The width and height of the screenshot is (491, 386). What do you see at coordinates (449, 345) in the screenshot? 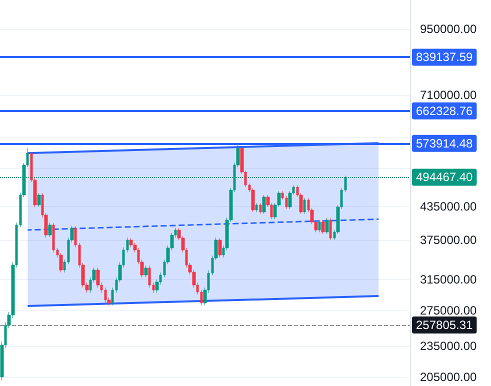
I see `y-tick-label: 235000.00` at bounding box center [449, 345].